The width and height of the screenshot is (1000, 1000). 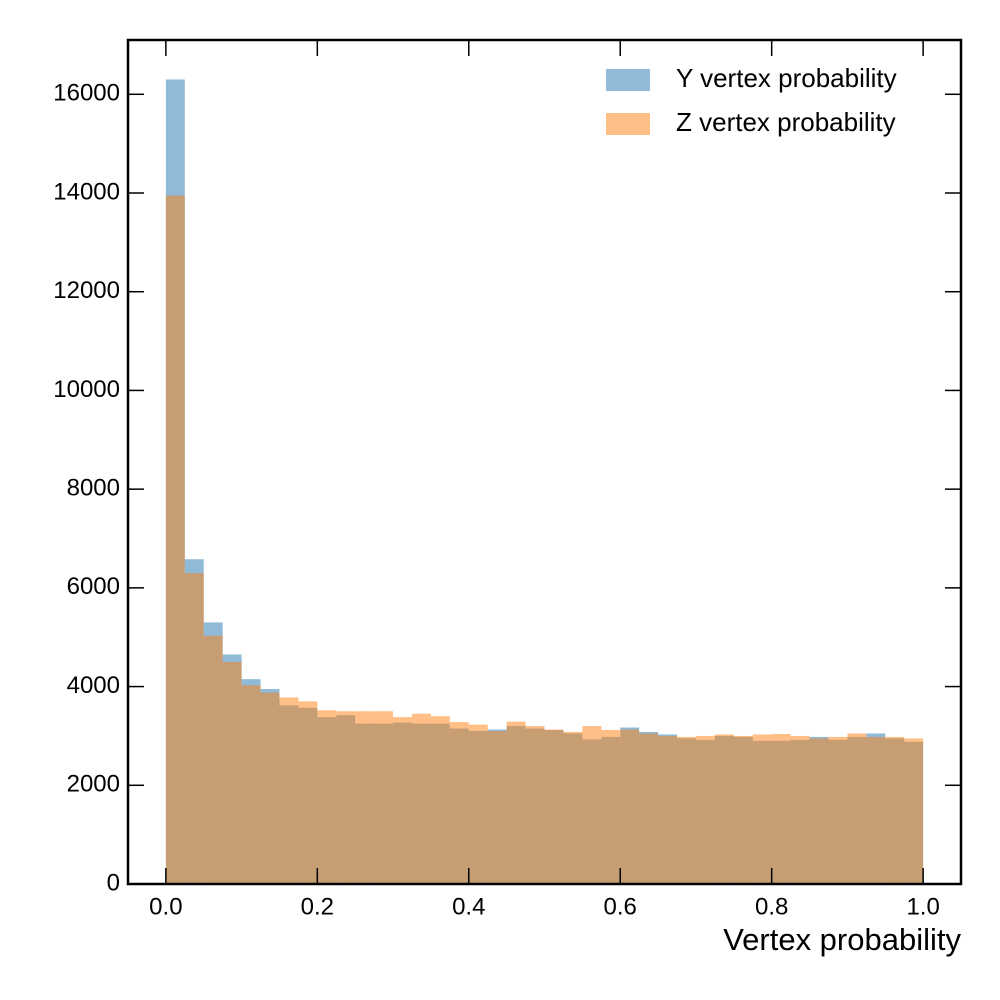 I want to click on y-tick-label: 14000, so click(x=86, y=191).